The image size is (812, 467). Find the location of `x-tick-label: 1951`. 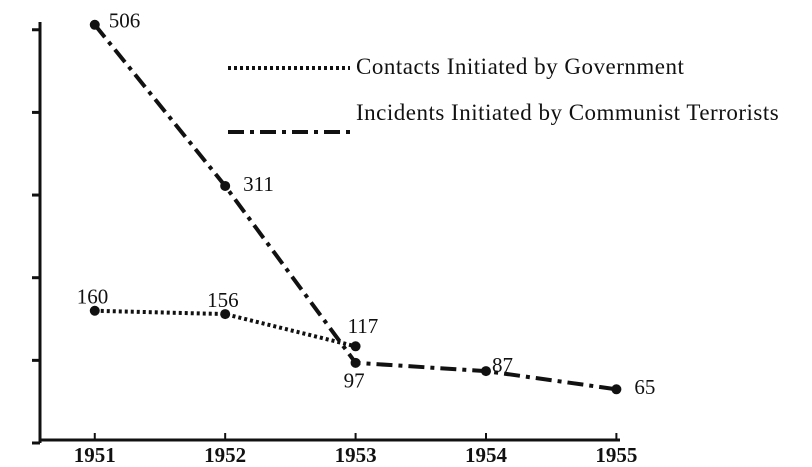

x-tick-label: 1951 is located at coordinates (95, 455).